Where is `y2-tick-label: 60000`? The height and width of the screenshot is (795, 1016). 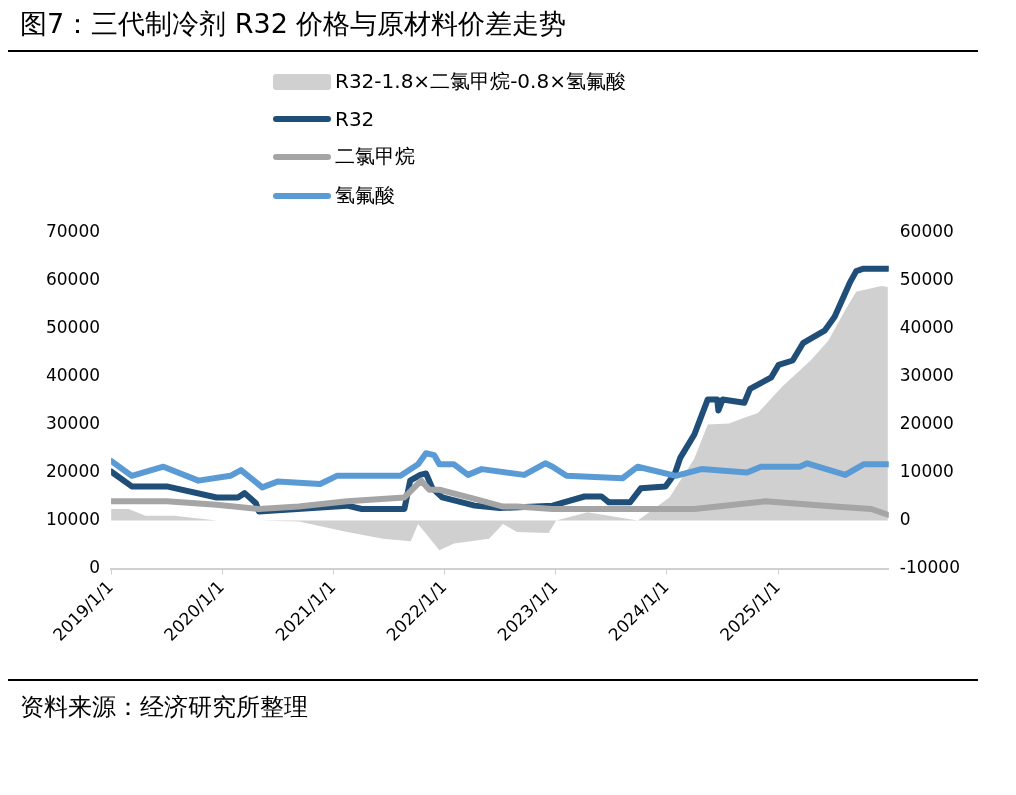
y2-tick-label: 60000 is located at coordinates (926, 230).